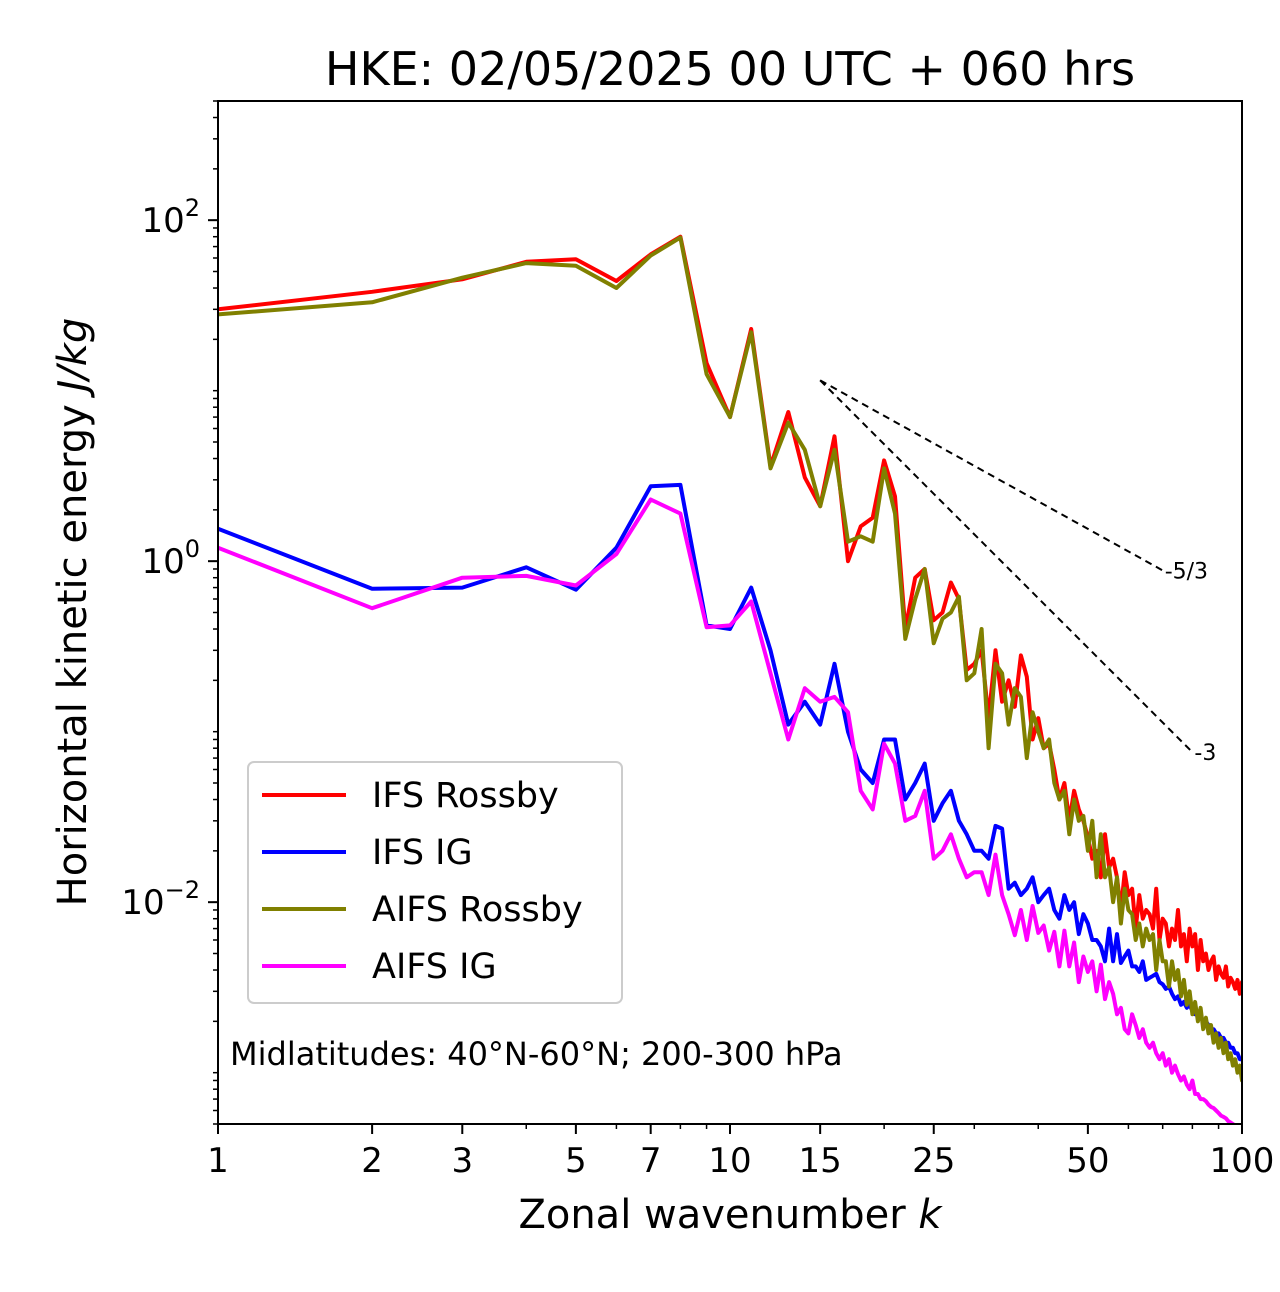  I want to click on x-tick-label: 1, so click(218, 1161).